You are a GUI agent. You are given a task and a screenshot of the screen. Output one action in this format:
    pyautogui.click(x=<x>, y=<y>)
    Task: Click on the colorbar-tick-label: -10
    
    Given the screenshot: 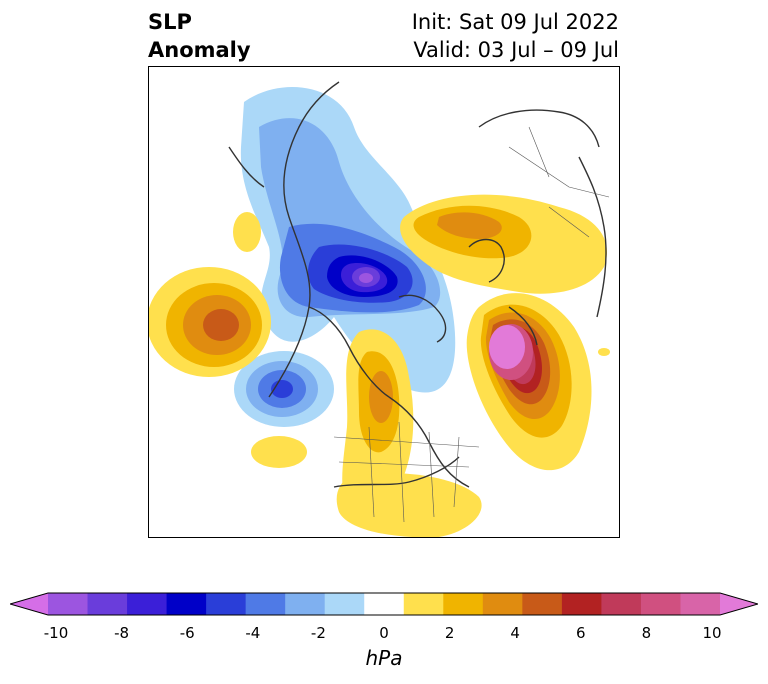 What is the action you would take?
    pyautogui.click(x=56, y=633)
    